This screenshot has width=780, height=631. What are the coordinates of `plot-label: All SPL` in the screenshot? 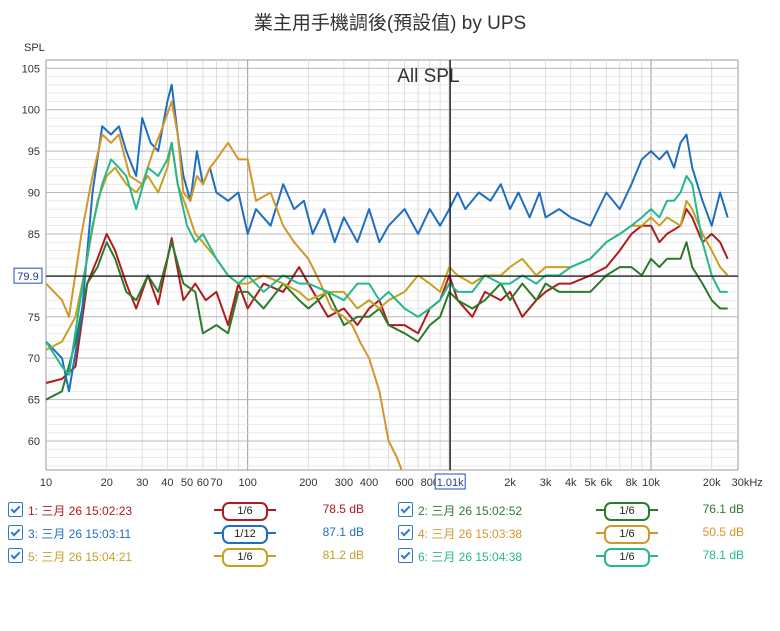 It's located at (428, 76).